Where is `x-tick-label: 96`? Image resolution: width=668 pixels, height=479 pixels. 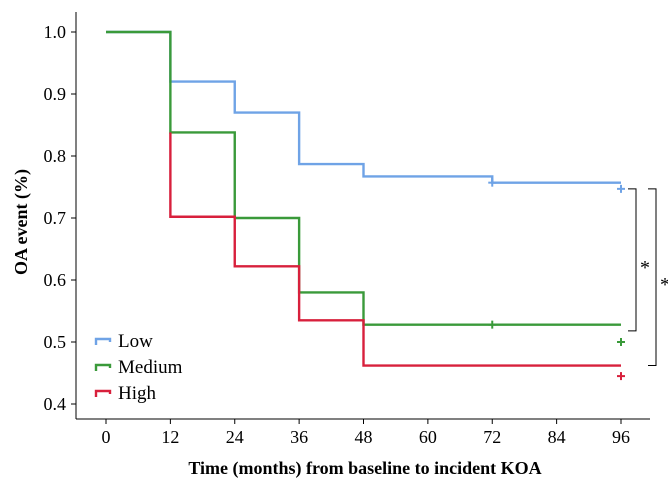 x-tick-label: 96 is located at coordinates (621, 437).